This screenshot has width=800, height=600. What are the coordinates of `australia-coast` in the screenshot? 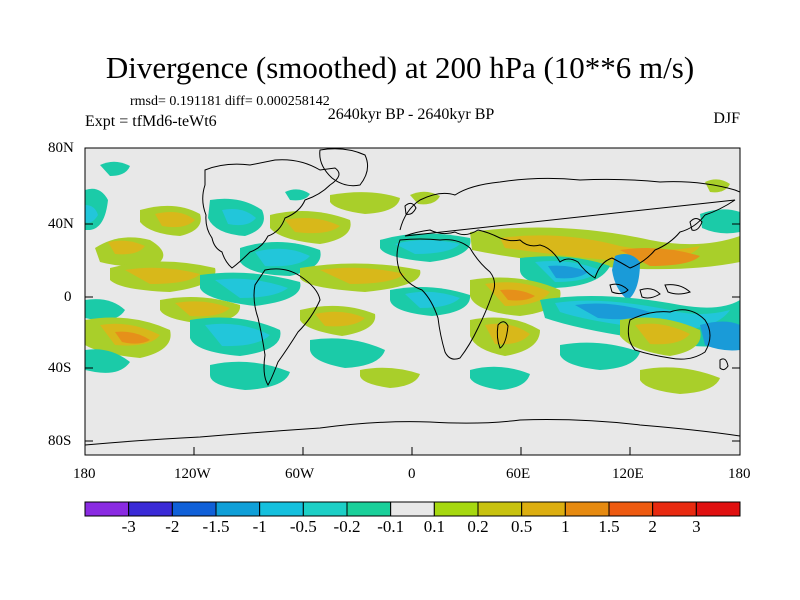 It's located at (669, 334).